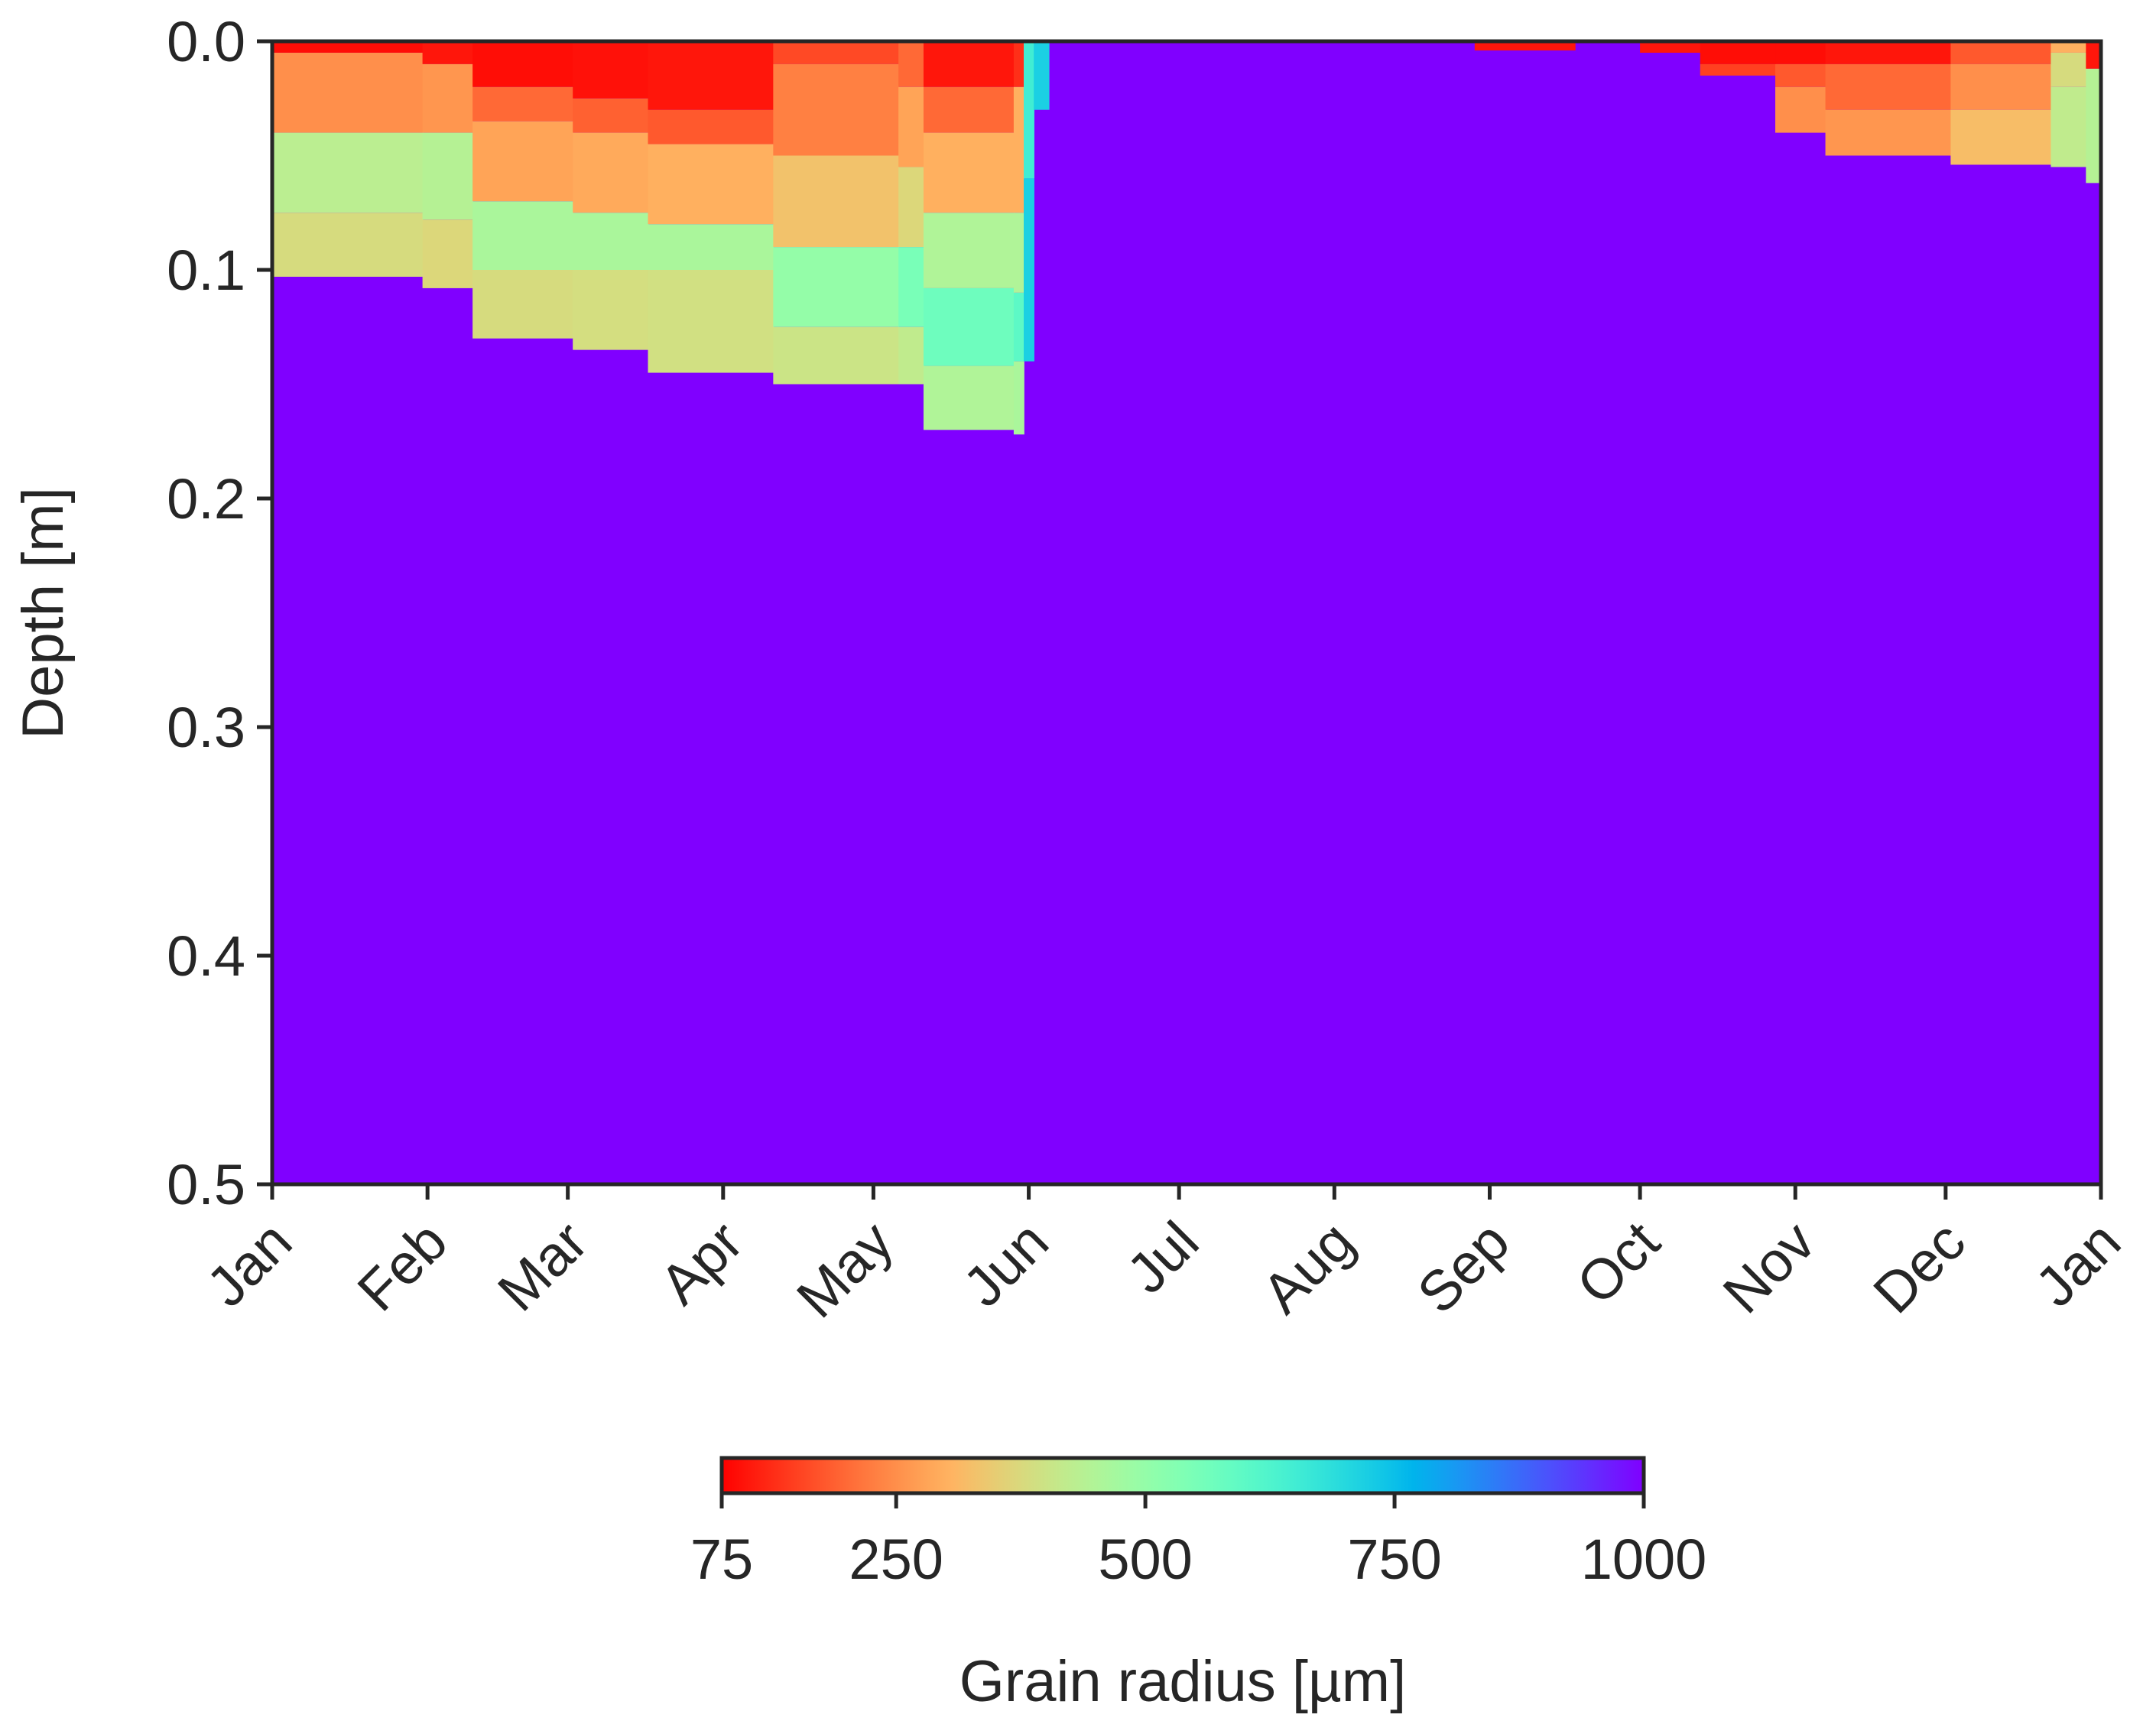  Describe the element at coordinates (206, 499) in the screenshot. I see `y-tick-label: 0.2` at that location.